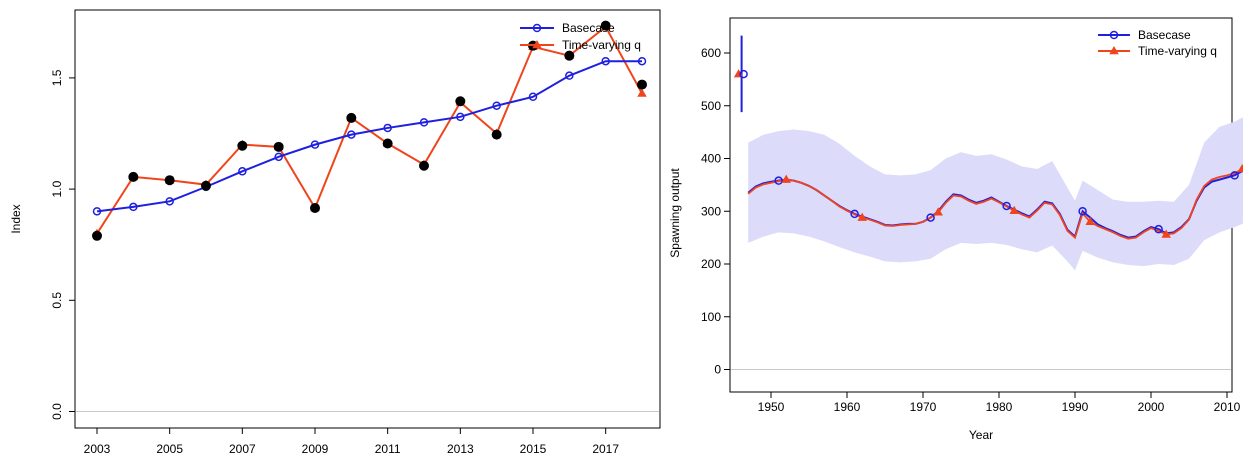 The width and height of the screenshot is (1243, 465). I want to click on x-tick-label: 1980, so click(999, 407).